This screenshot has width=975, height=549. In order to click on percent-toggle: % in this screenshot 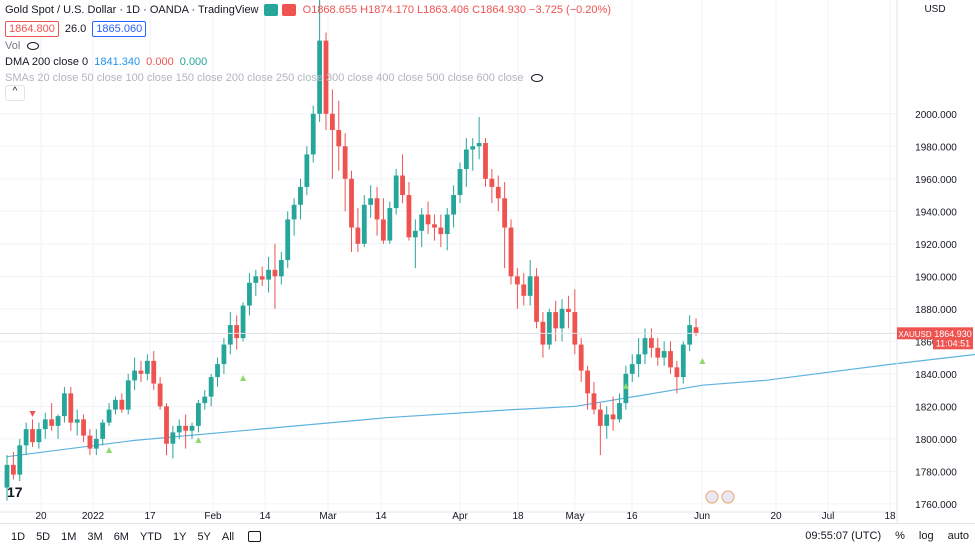, I will do `click(900, 536)`.